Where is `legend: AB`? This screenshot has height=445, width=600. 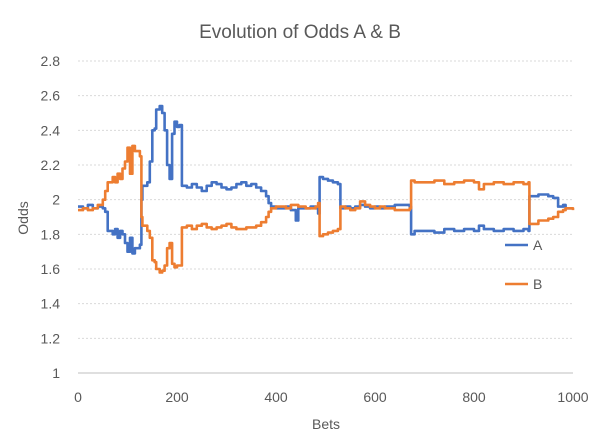 legend: AB is located at coordinates (524, 264).